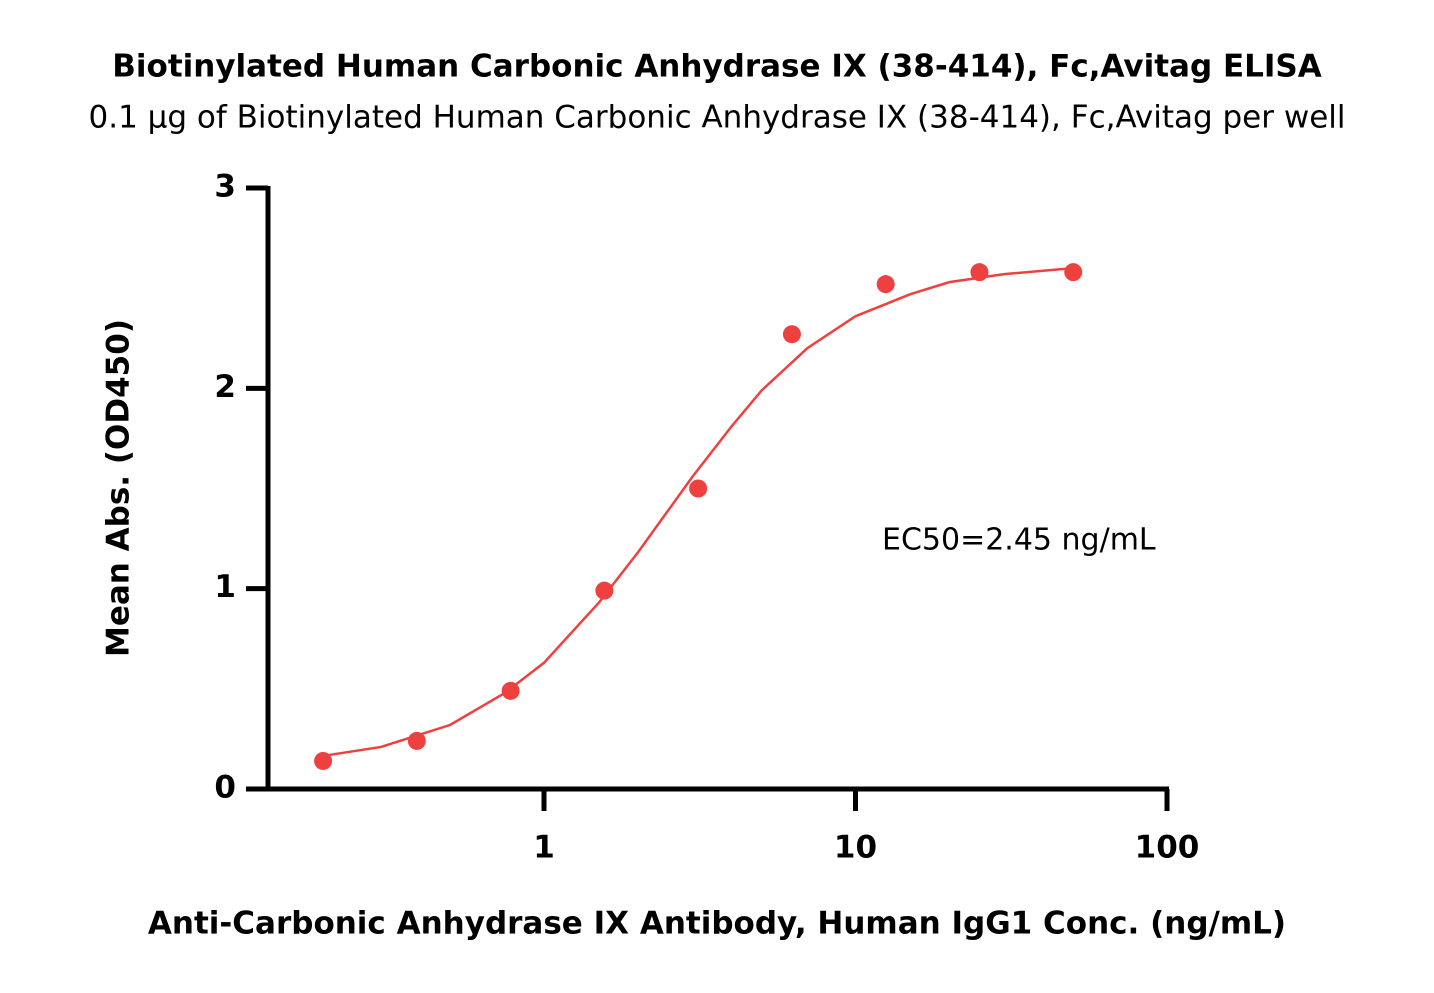  Describe the element at coordinates (1019, 540) in the screenshot. I see `annotation: EC50=2.45 ng/mL` at that location.